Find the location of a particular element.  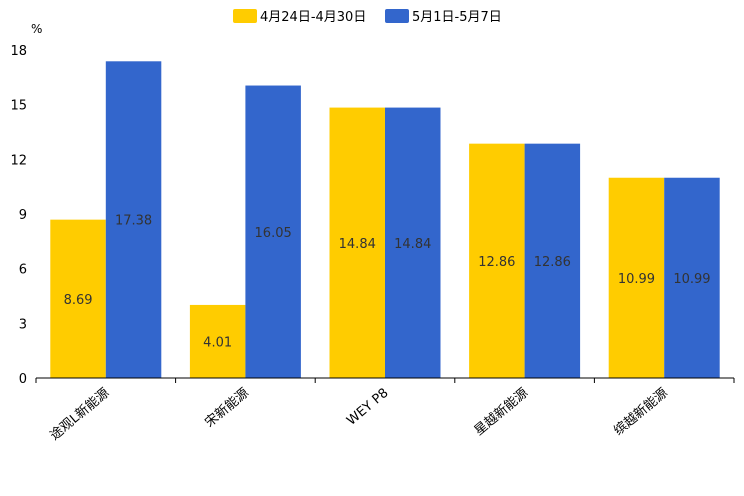

y-tick-label: 12 is located at coordinates (18, 160).